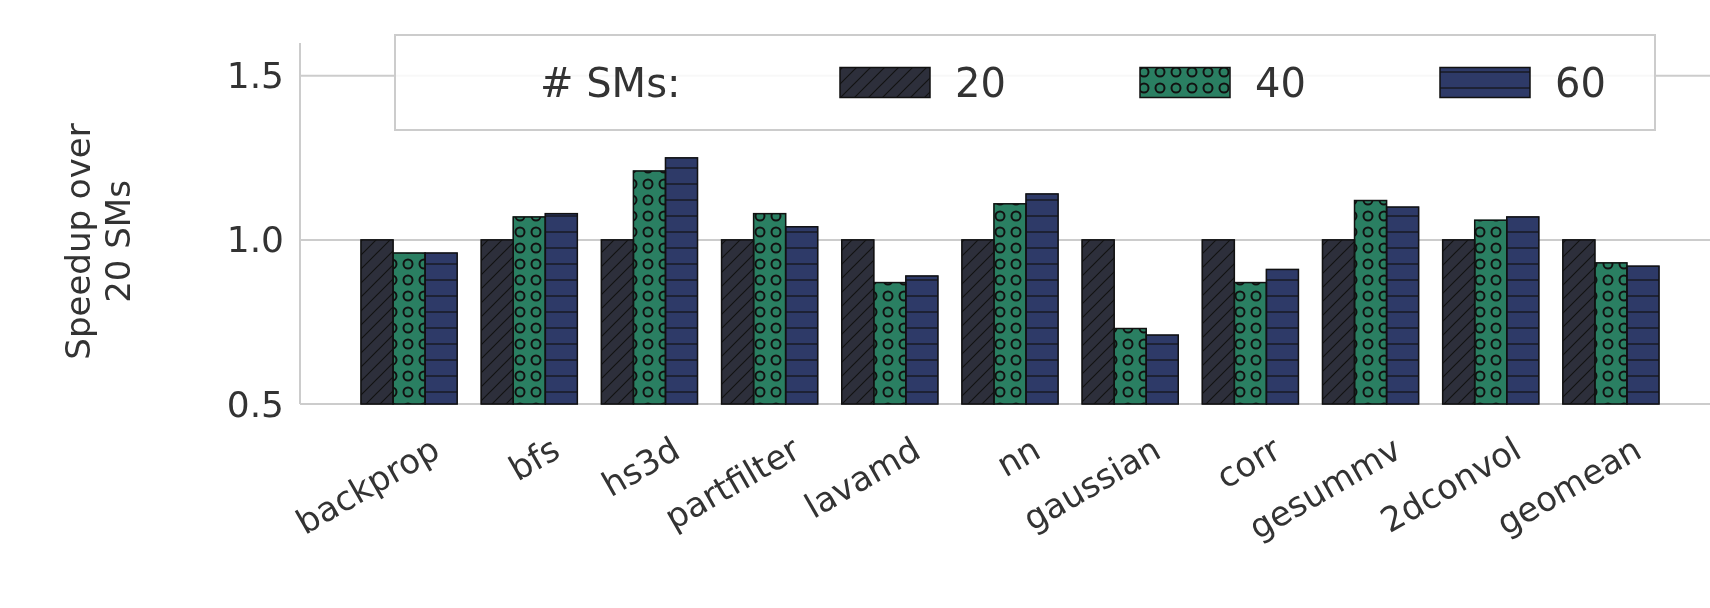 The height and width of the screenshot is (608, 1710). I want to click on y-axis-title: Speedup over 20 SMs, so click(98, 241).